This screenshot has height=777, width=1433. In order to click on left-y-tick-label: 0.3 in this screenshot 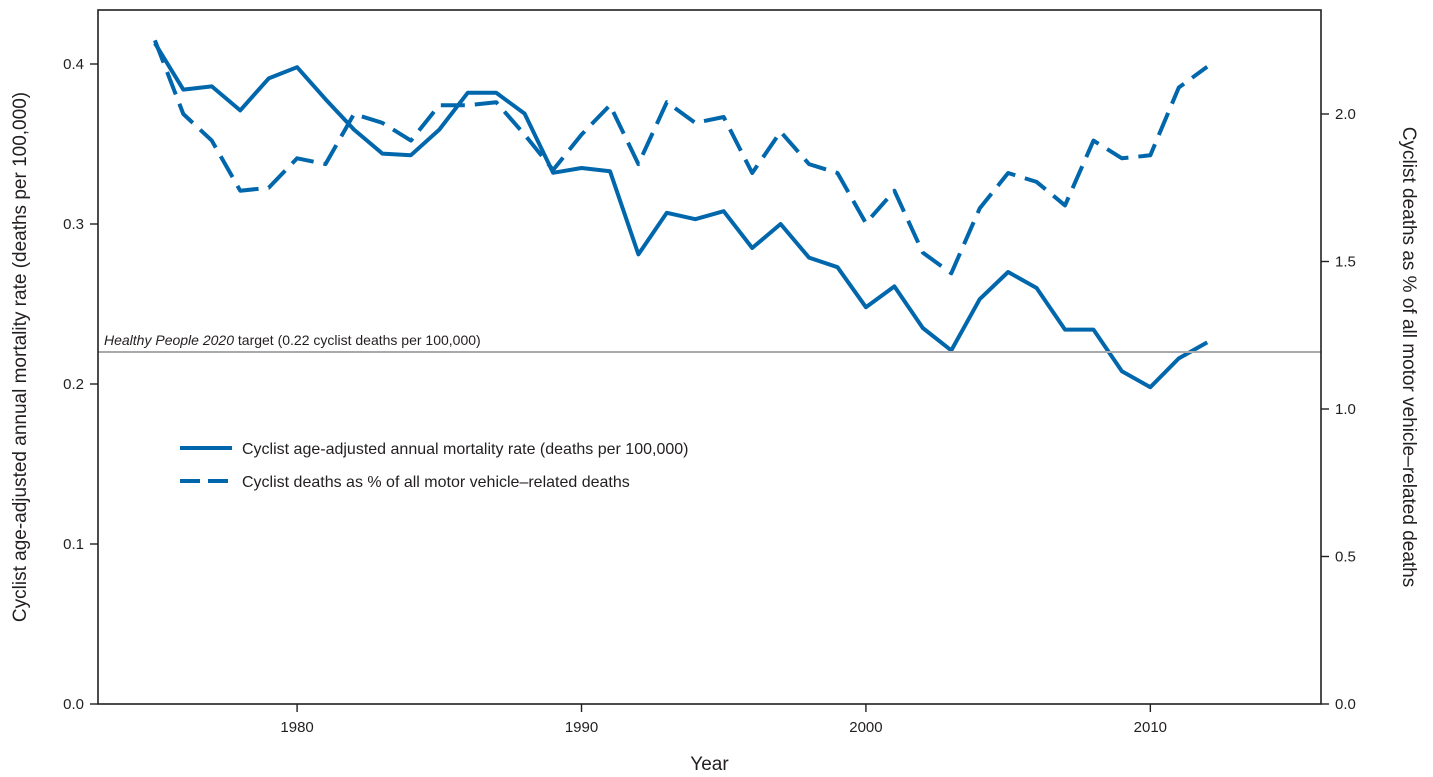, I will do `click(73, 224)`.